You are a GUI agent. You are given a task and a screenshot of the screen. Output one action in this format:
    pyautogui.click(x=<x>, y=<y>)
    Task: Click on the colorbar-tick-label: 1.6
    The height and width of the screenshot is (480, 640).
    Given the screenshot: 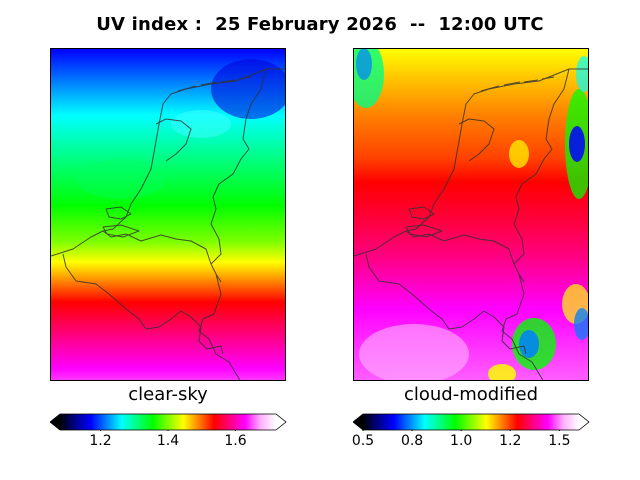 What is the action you would take?
    pyautogui.click(x=235, y=441)
    